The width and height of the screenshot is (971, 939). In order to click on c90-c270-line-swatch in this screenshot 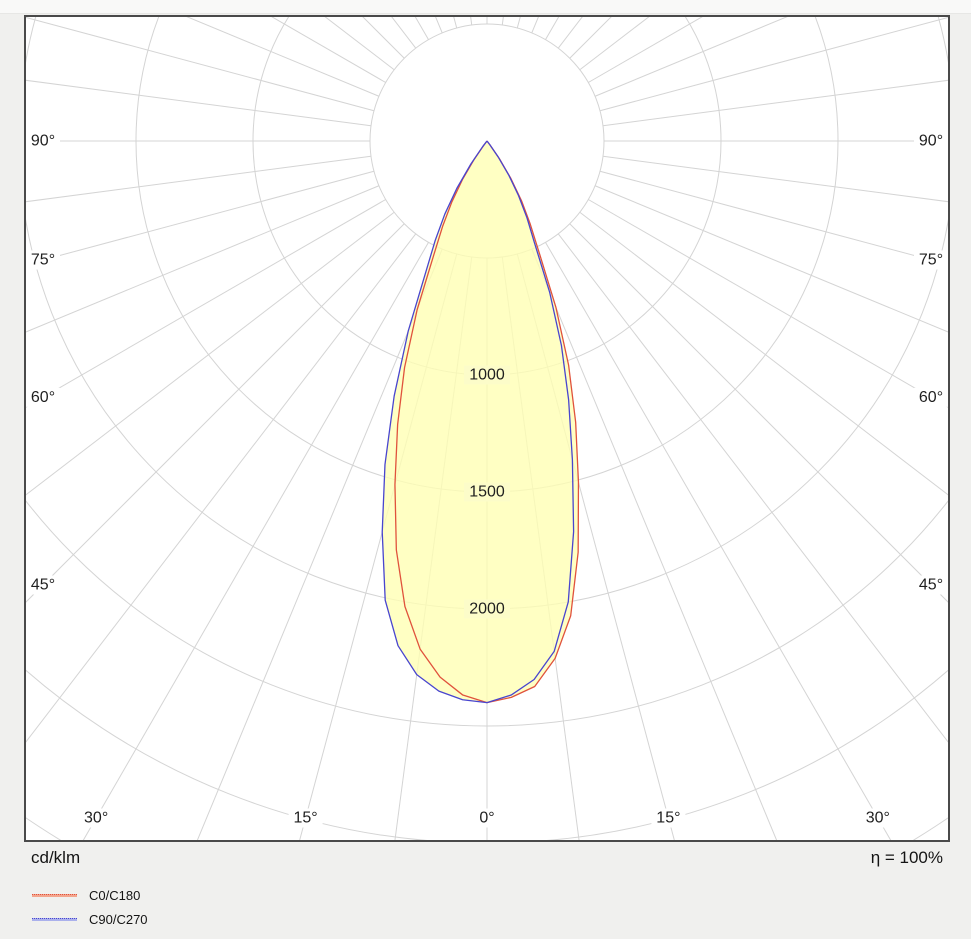, I will do `click(54, 919)`.